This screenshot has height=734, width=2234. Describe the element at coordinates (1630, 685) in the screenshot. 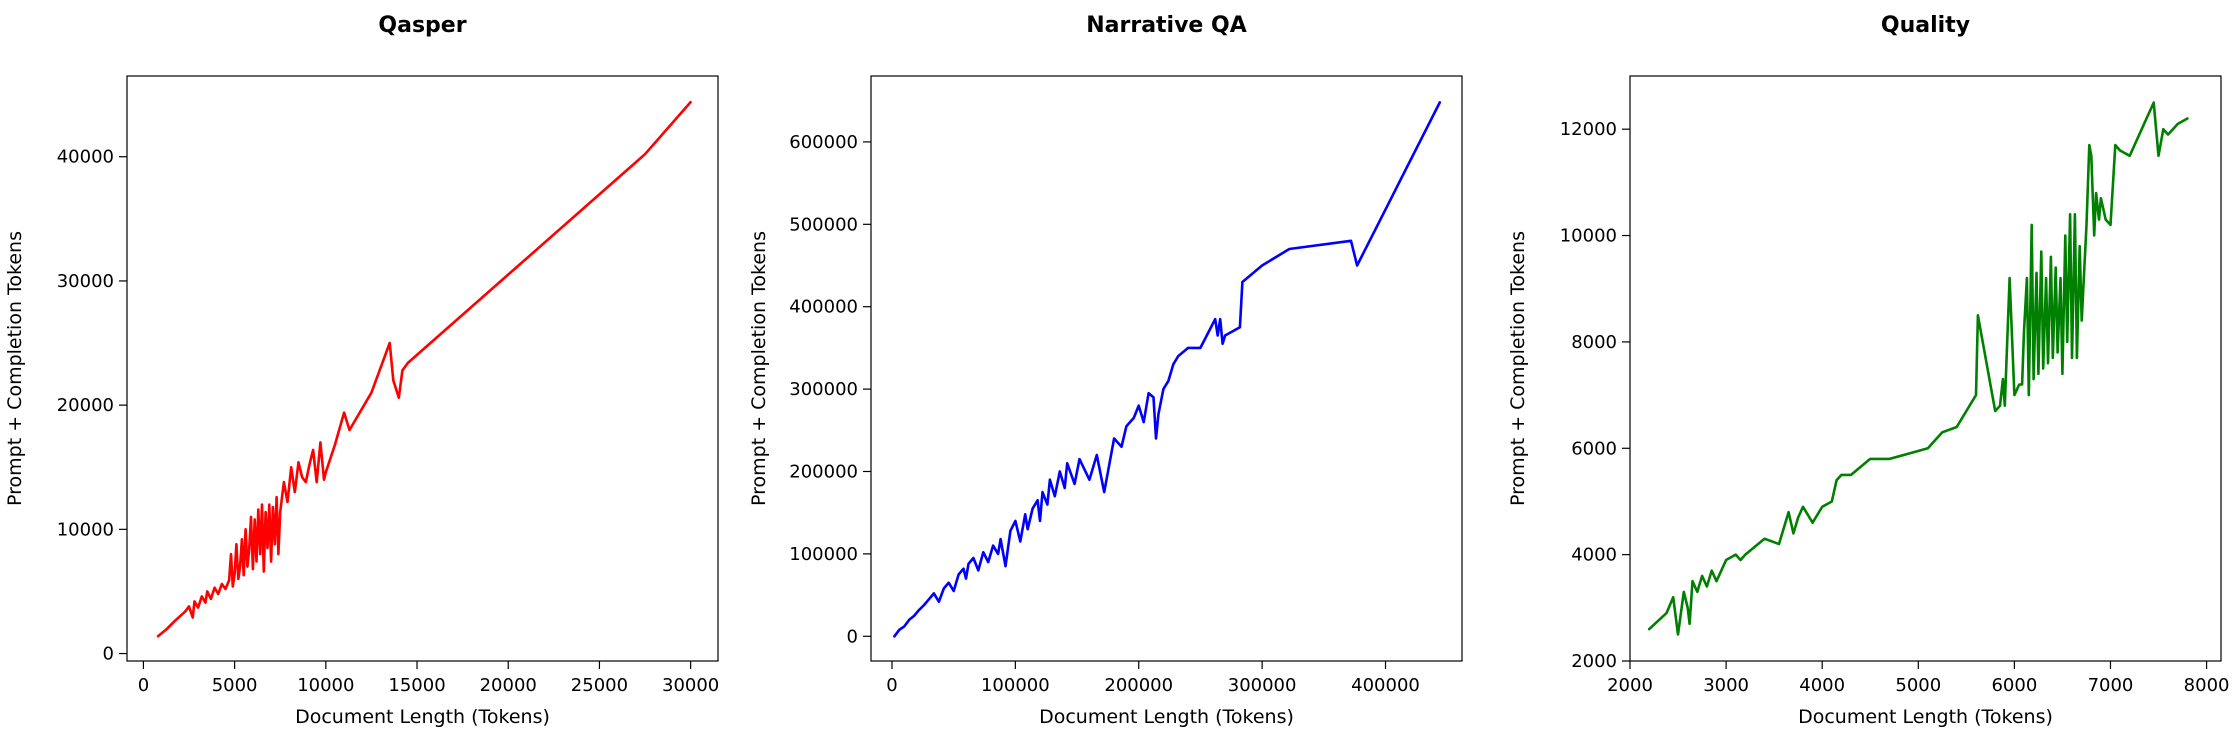

I see `x-tick-label: 2000` at that location.